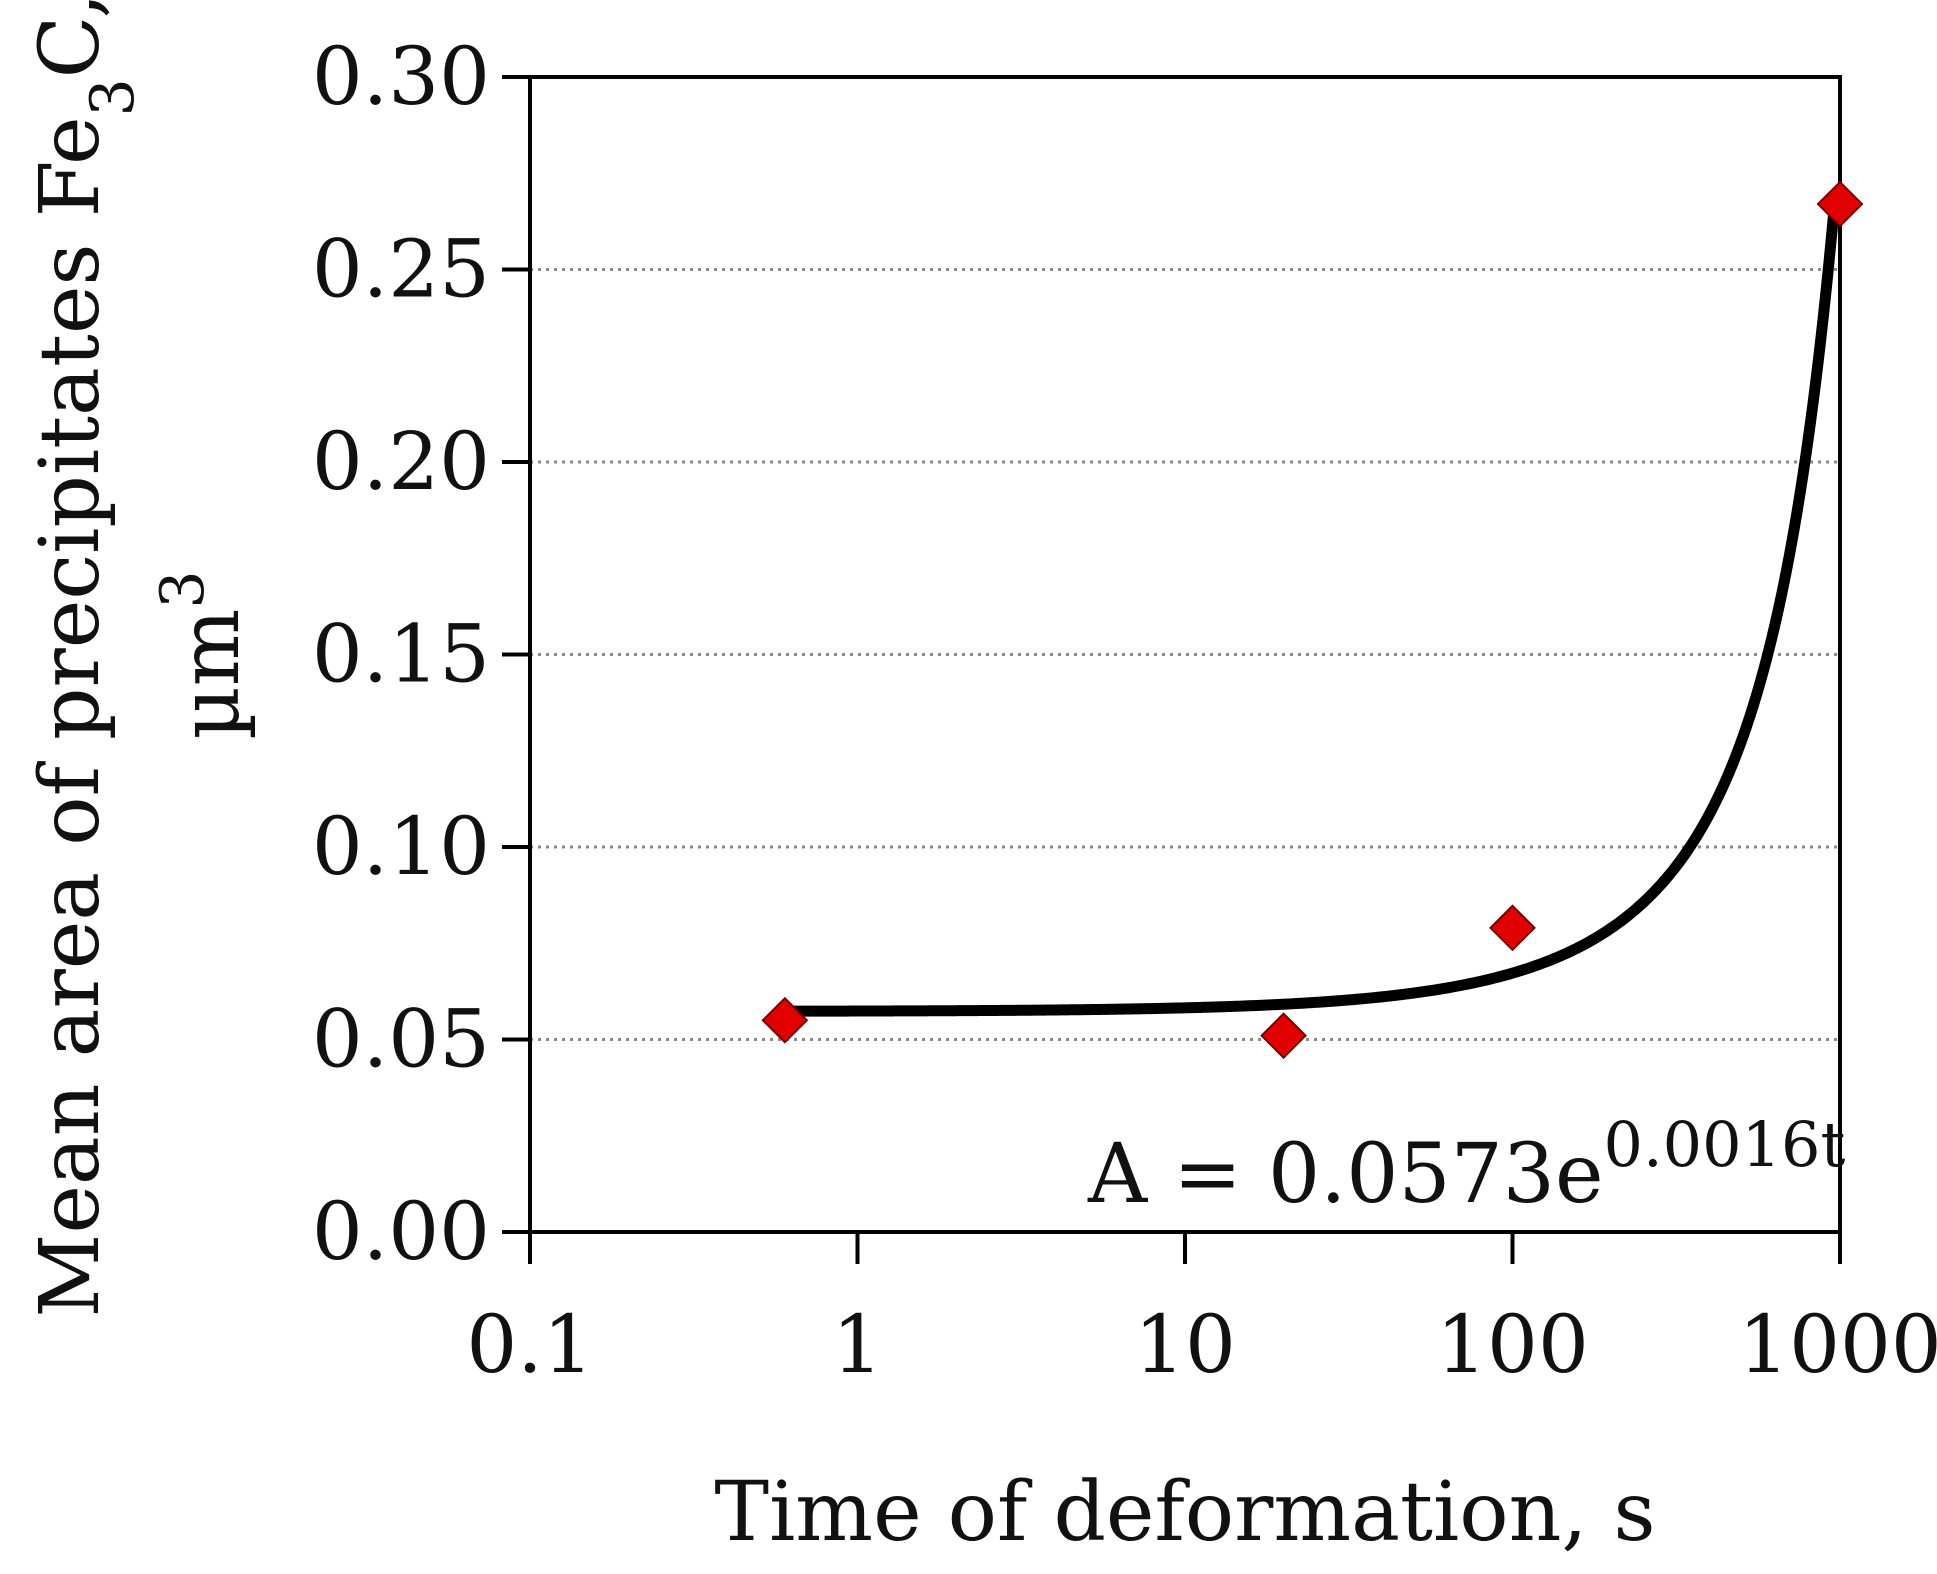 The height and width of the screenshot is (1574, 1937). I want to click on y-tick-label-1: 0.05, so click(401, 1039).